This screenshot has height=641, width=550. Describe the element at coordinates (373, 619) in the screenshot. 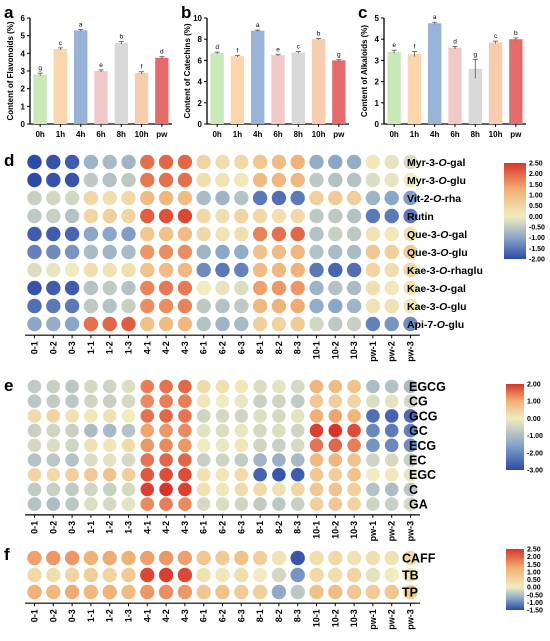

I see `column-label: pw-1` at that location.